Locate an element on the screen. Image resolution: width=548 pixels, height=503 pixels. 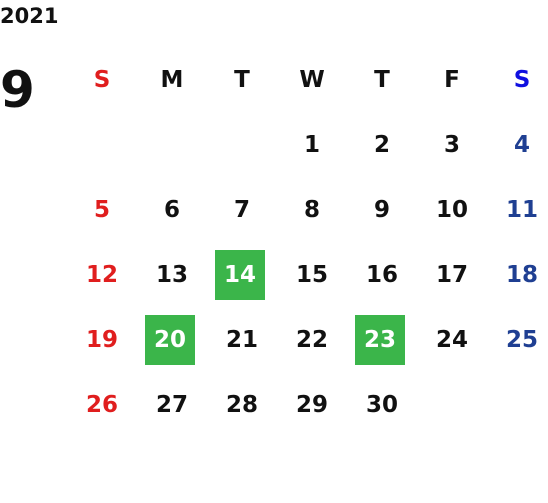
date: 7 is located at coordinates (241, 210).